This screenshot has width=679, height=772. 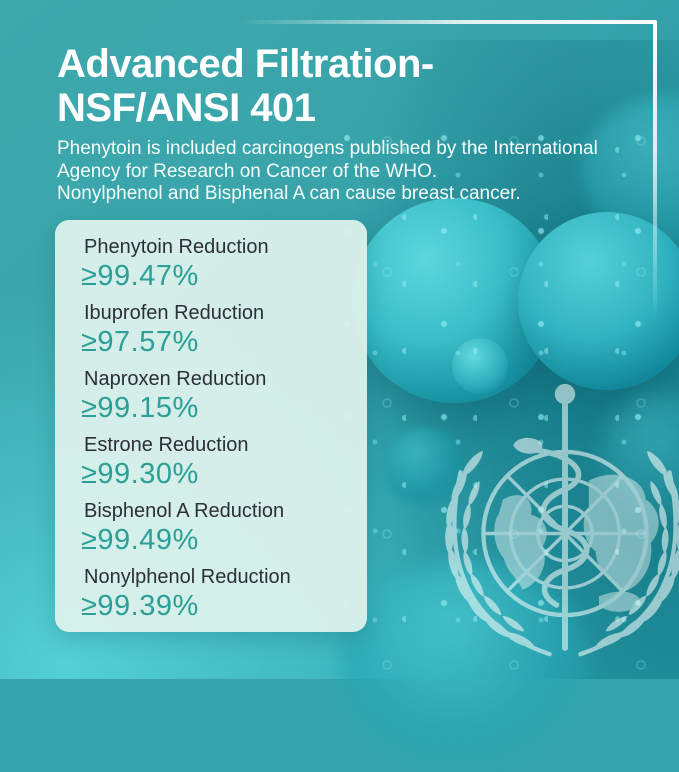 I want to click on reduction-value: ≥99.39%, so click(x=140, y=606).